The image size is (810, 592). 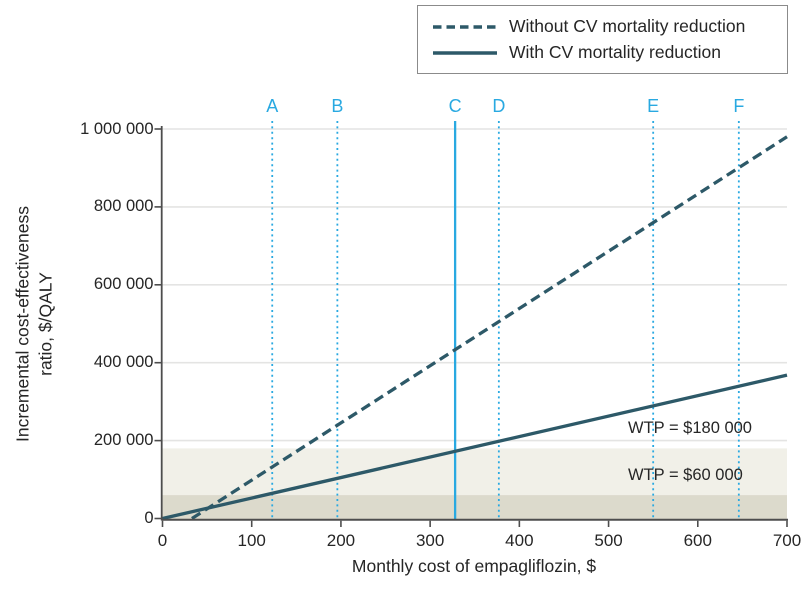 What do you see at coordinates (465, 52) in the screenshot?
I see `solid-line-sample-icon` at bounding box center [465, 52].